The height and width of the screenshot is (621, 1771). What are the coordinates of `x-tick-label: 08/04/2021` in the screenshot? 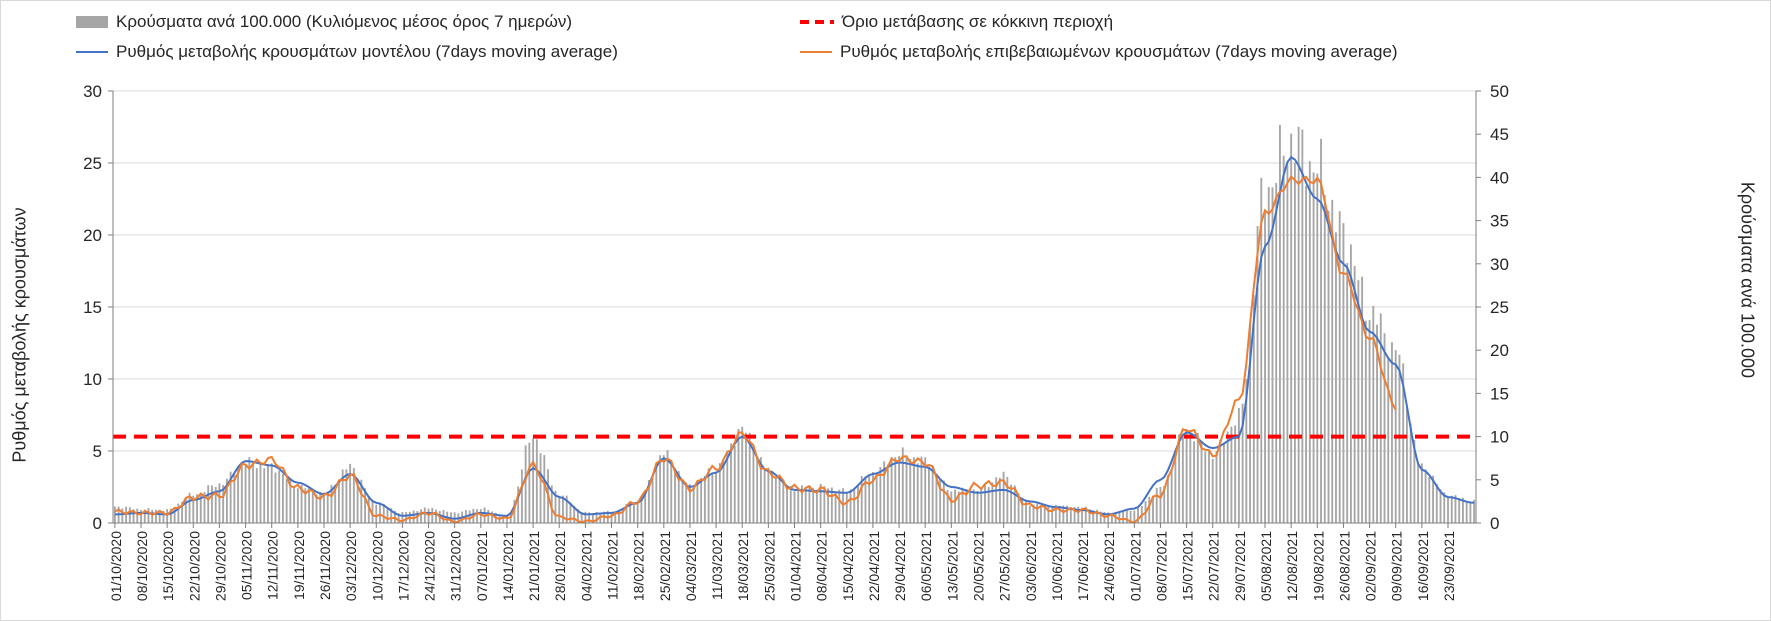 It's located at (822, 566).